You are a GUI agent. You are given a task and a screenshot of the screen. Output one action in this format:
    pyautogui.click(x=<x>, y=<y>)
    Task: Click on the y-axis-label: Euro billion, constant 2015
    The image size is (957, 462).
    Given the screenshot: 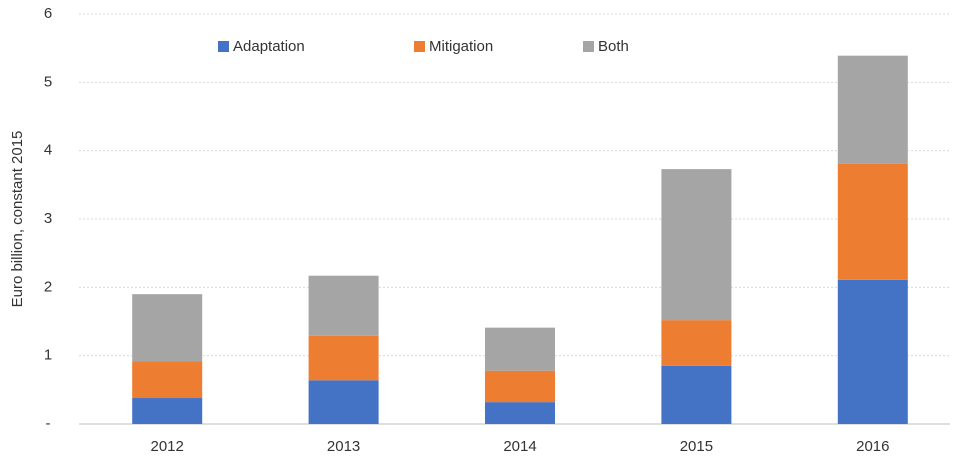 What is the action you would take?
    pyautogui.click(x=17, y=219)
    